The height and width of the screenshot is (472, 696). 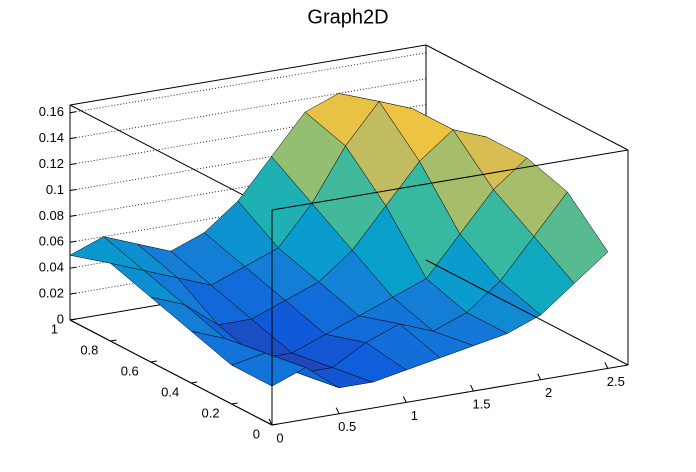 What do you see at coordinates (279, 437) in the screenshot?
I see `x-tick-label: 0` at bounding box center [279, 437].